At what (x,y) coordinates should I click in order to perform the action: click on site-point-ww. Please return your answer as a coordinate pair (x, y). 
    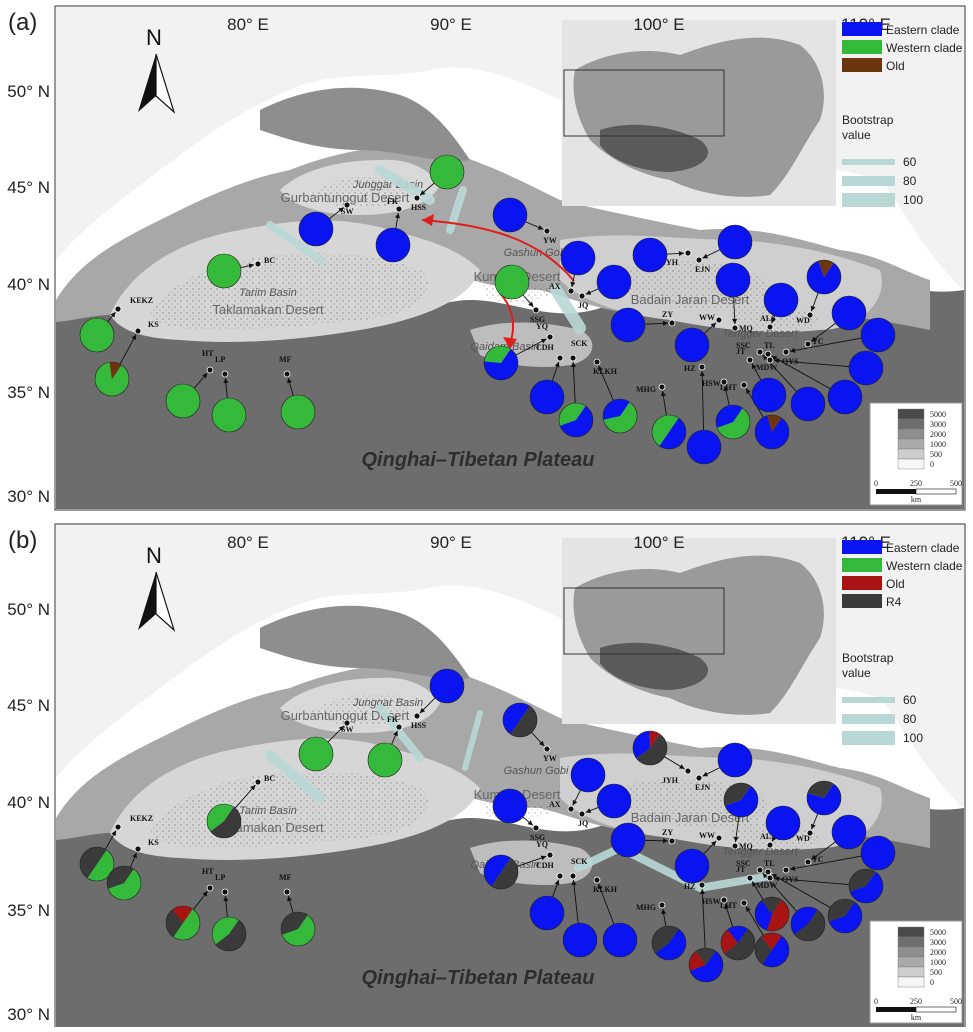
    Looking at the image, I should click on (719, 320).